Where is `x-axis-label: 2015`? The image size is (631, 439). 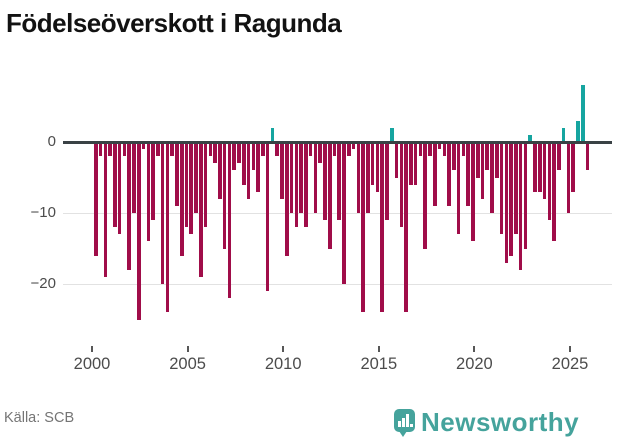
x-axis-label: 2015 is located at coordinates (379, 364).